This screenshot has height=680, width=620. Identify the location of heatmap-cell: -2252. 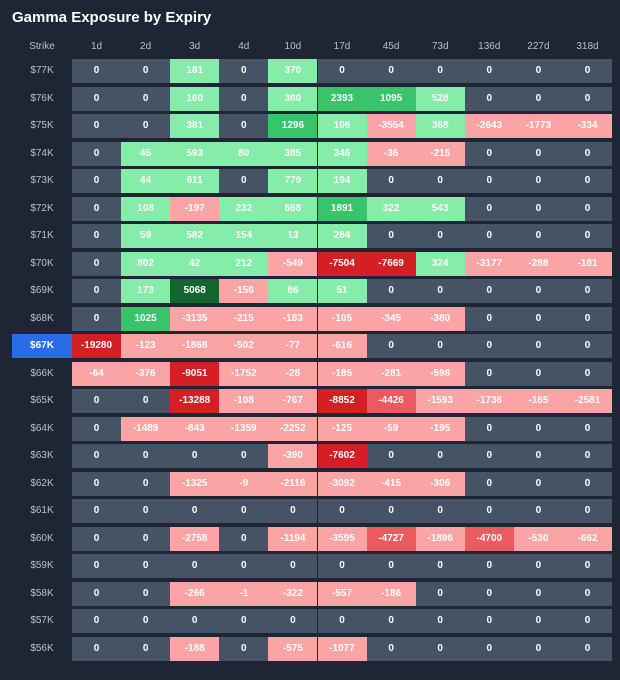
(293, 428).